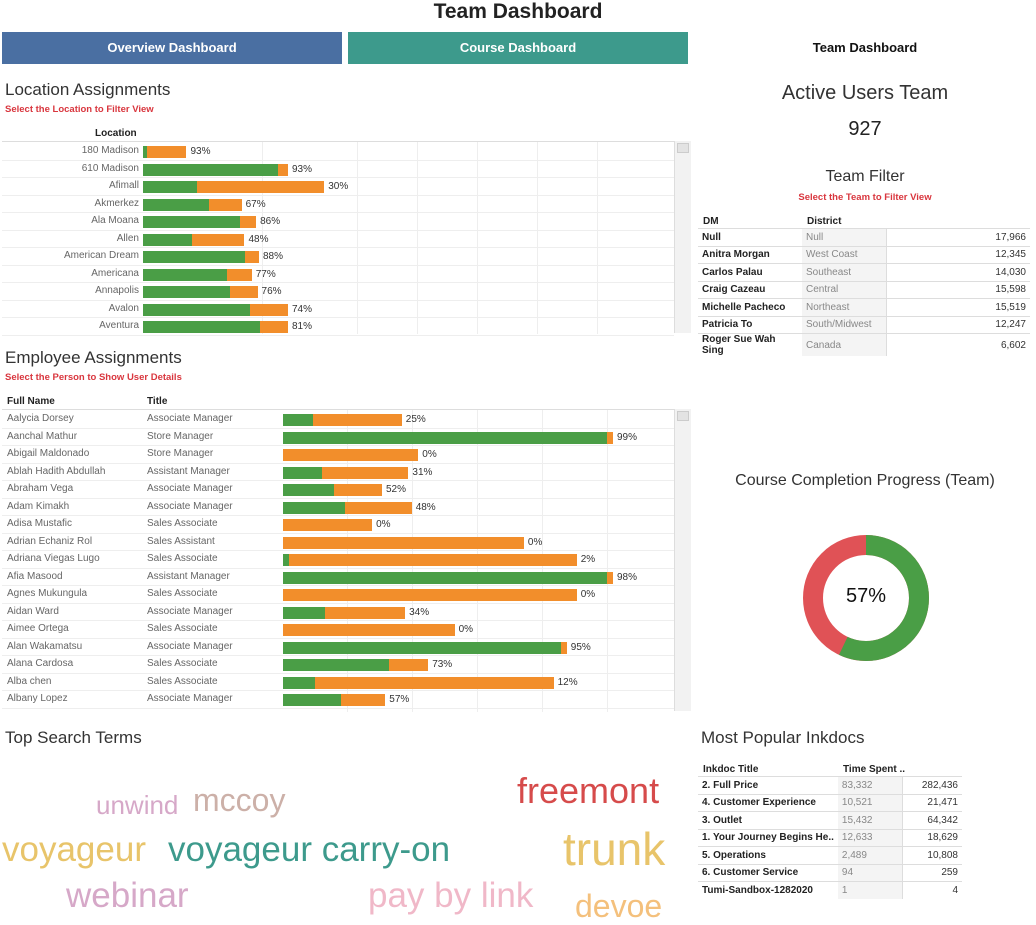  Describe the element at coordinates (40, 663) in the screenshot. I see `employee-name: Alana Cardosa` at that location.